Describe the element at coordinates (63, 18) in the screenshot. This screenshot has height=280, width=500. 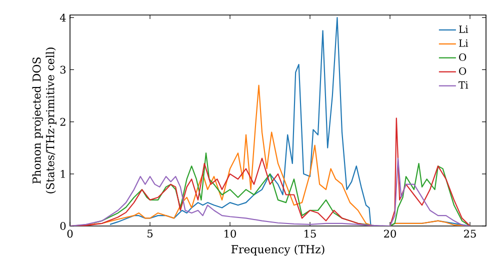
I see `y-tick-label: 4` at that location.